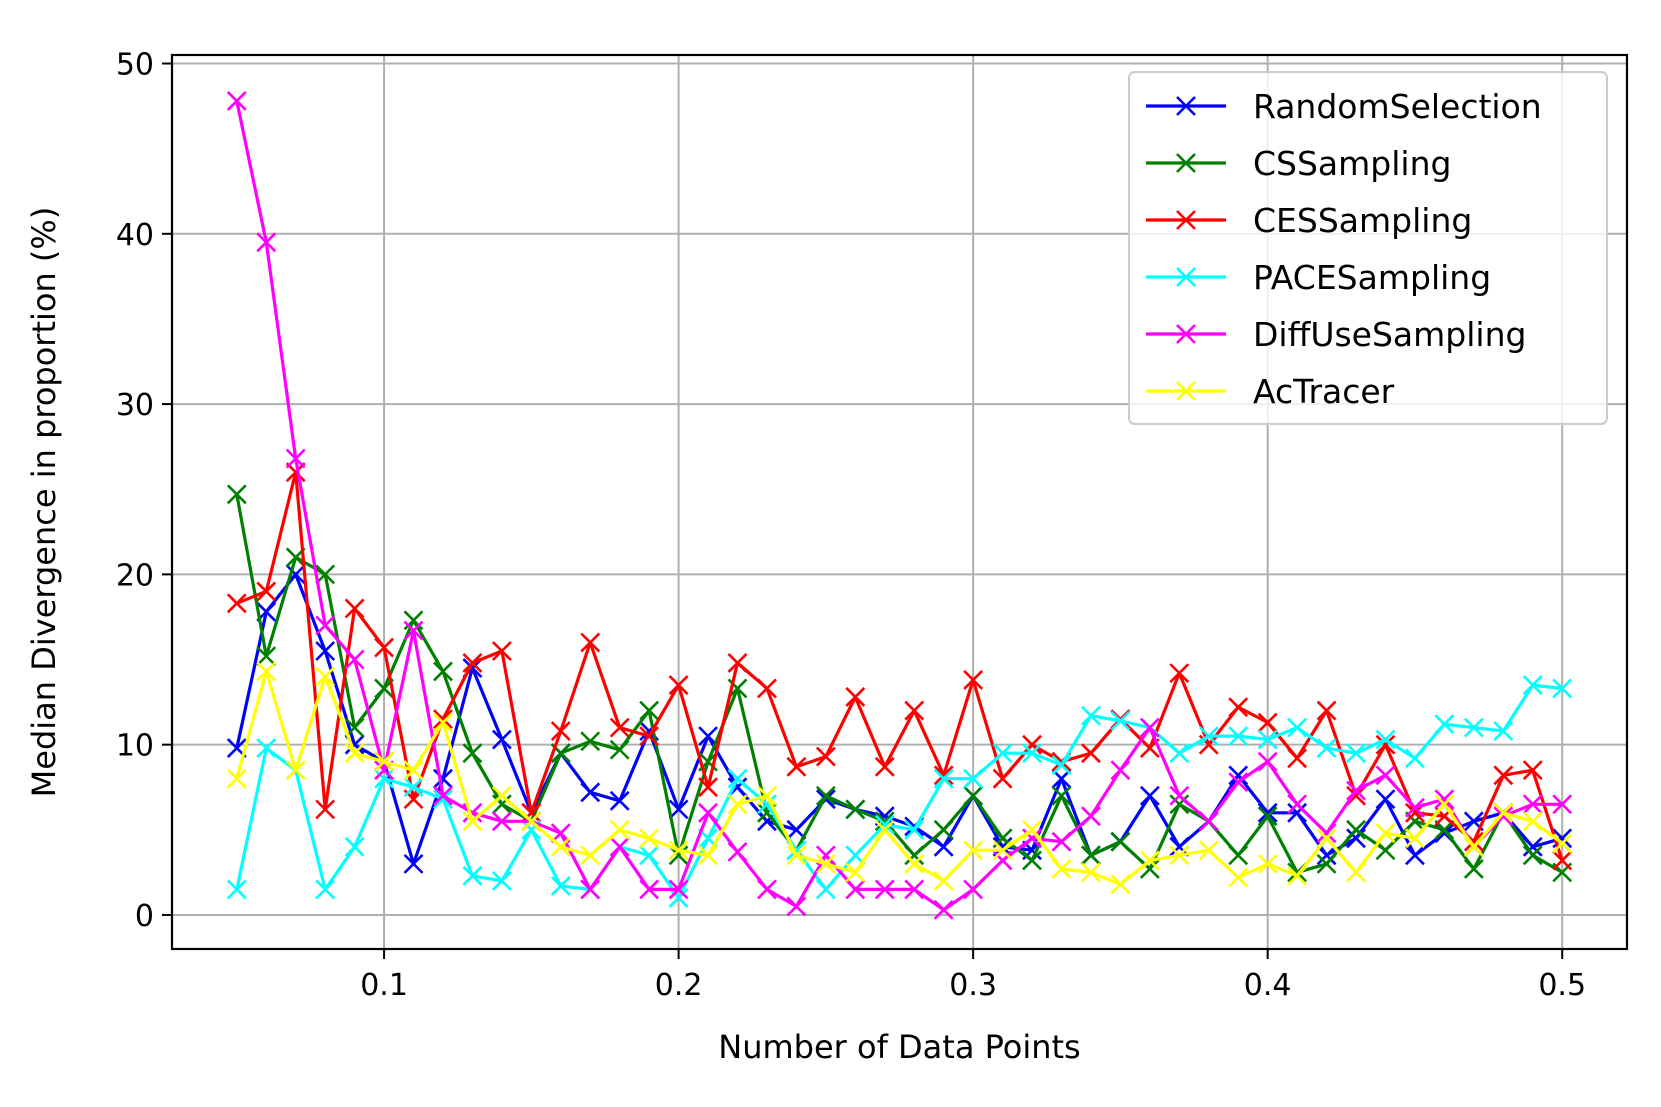 The height and width of the screenshot is (1107, 1661). I want to click on legend-label: AcTracer, so click(1324, 391).